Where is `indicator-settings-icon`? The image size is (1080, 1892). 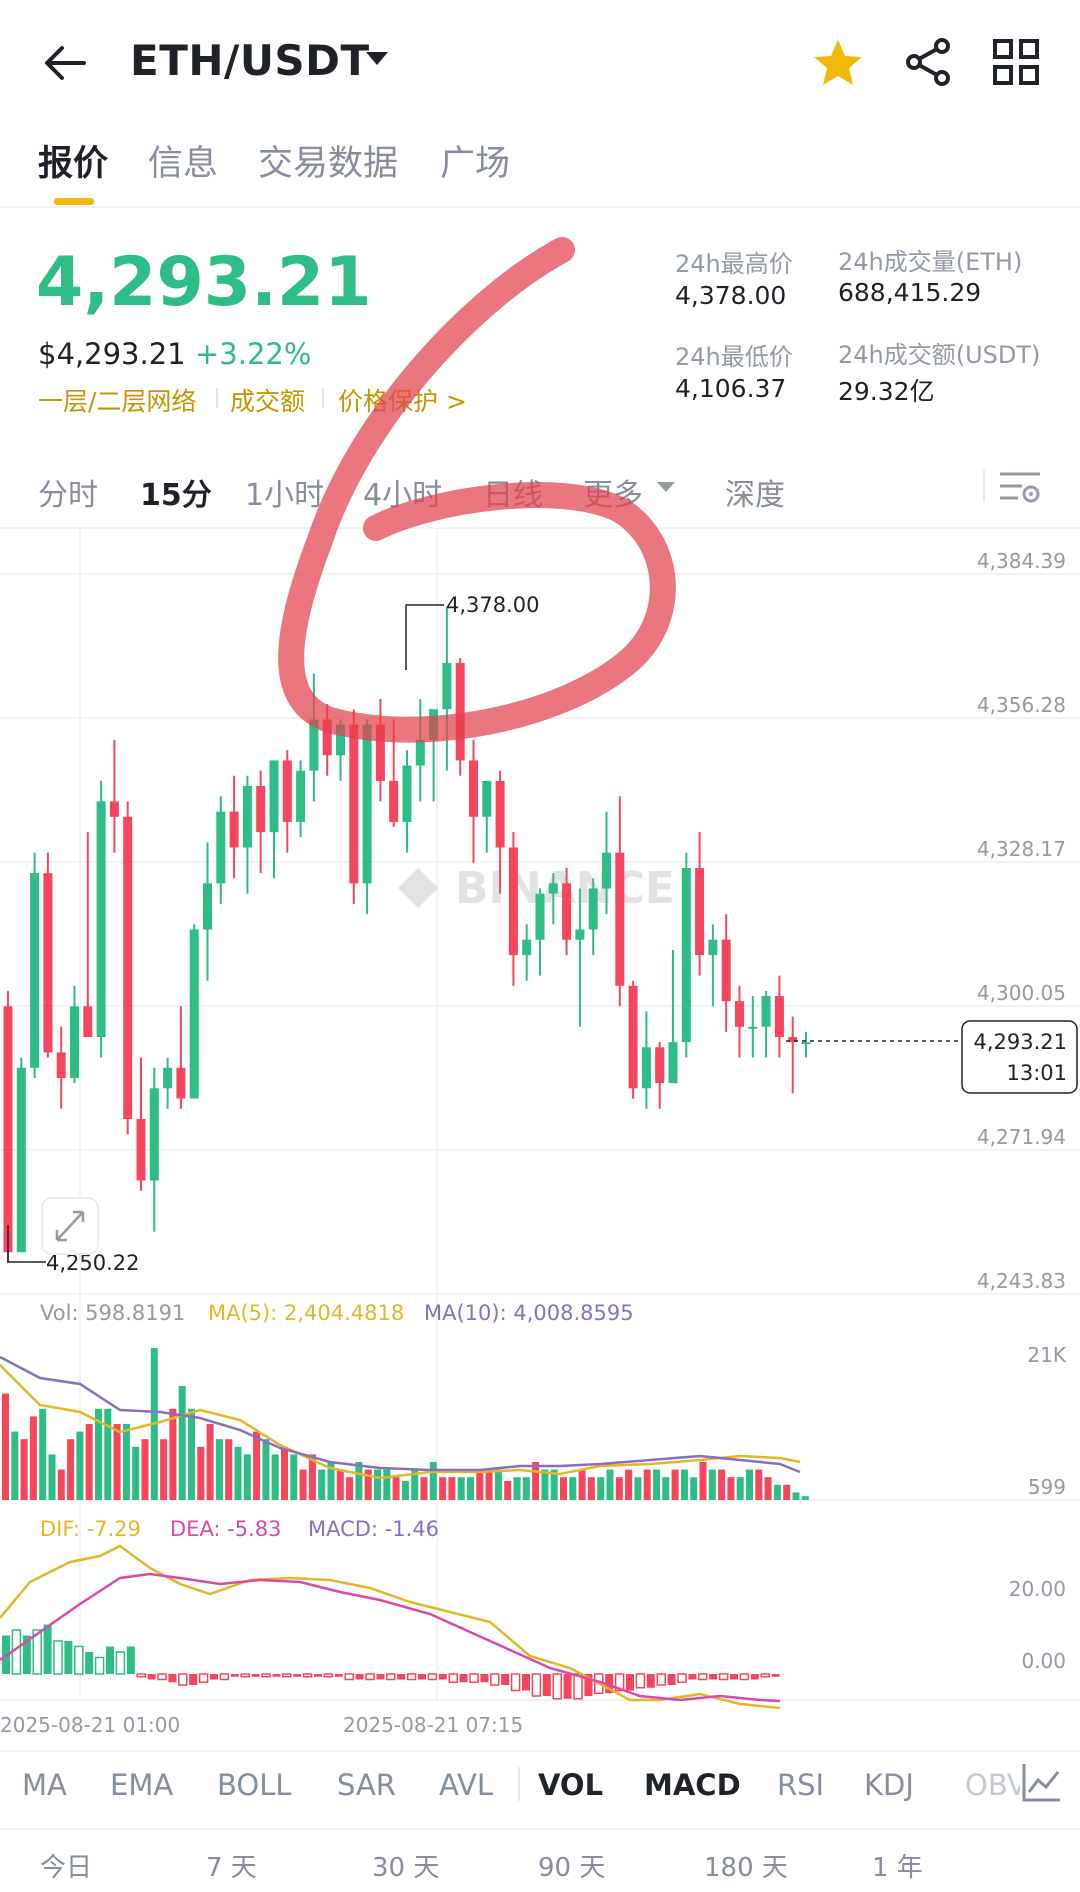 indicator-settings-icon is located at coordinates (1042, 1782).